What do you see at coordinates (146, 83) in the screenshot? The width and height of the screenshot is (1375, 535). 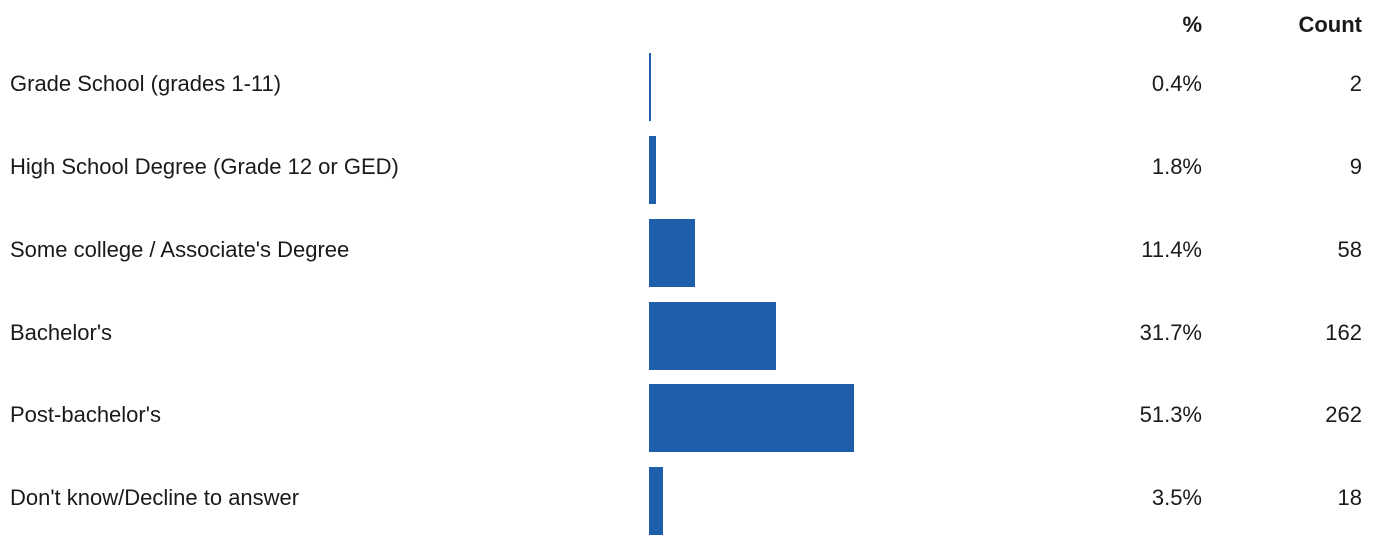 I see `category-label: Grade School (grades 1-11)` at bounding box center [146, 83].